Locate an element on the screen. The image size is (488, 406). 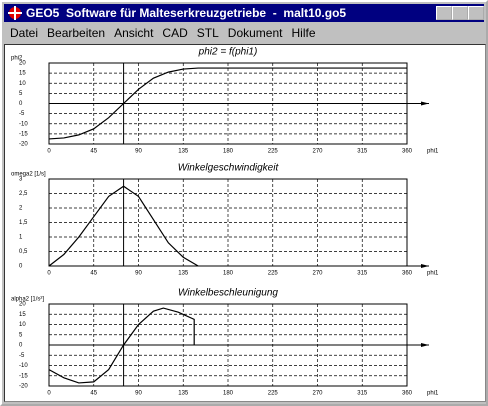
minimize-button is located at coordinates (444, 13).